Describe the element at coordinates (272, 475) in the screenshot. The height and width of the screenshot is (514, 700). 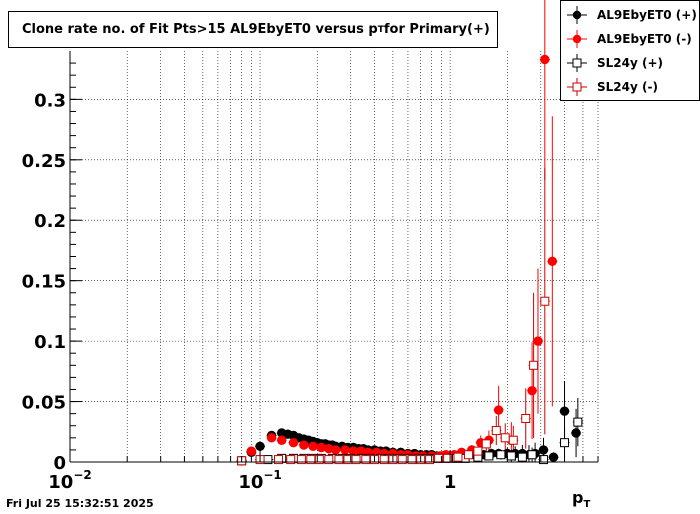
I see `x-tick-exponent: −1` at that location.